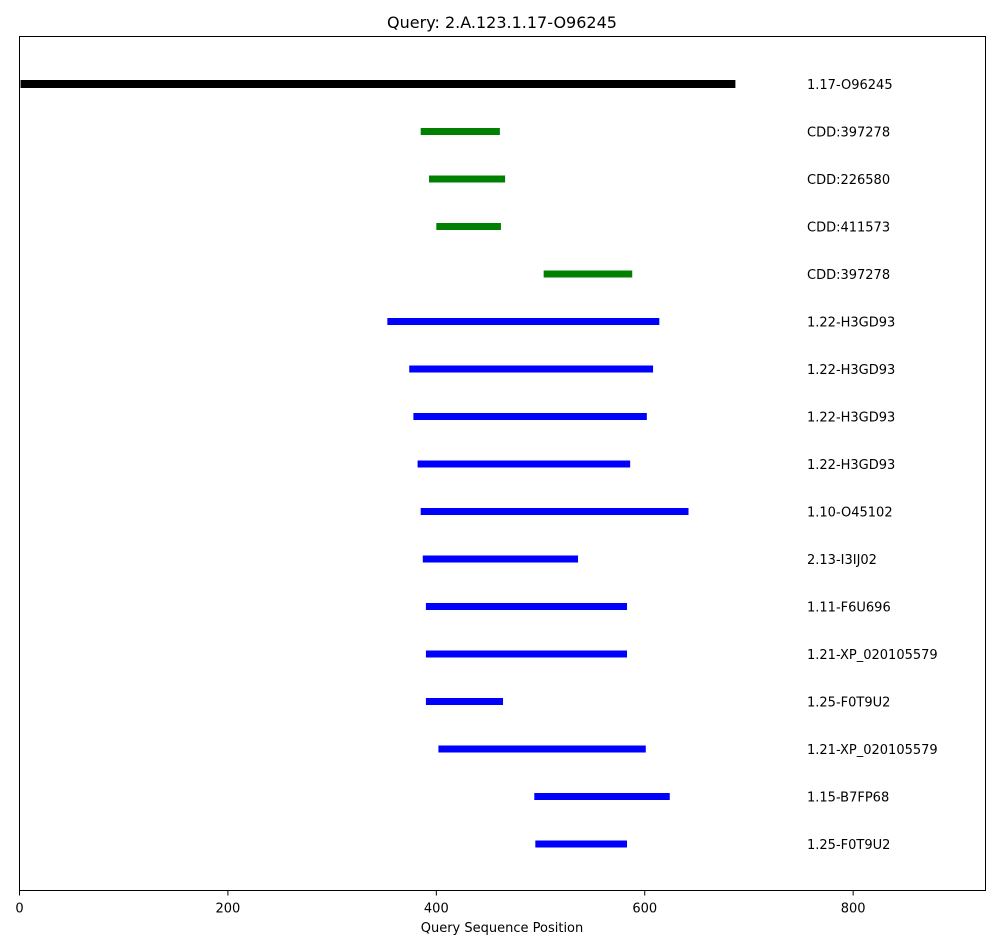 This screenshot has width=1000, height=950. Describe the element at coordinates (228, 909) in the screenshot. I see `x-tick-label: 200` at that location.